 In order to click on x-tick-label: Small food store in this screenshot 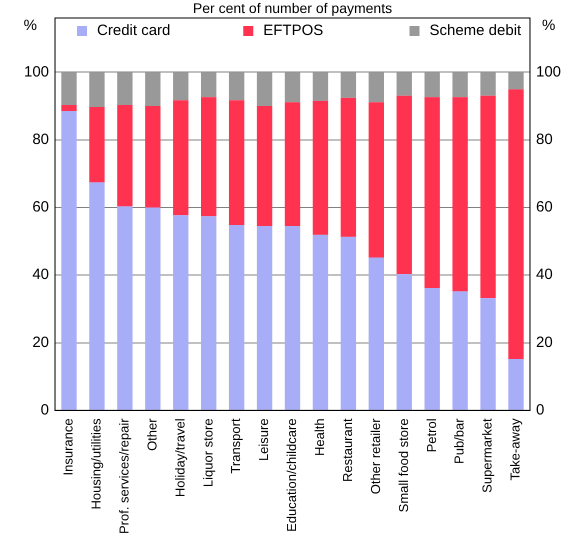, I will do `click(403, 465)`.